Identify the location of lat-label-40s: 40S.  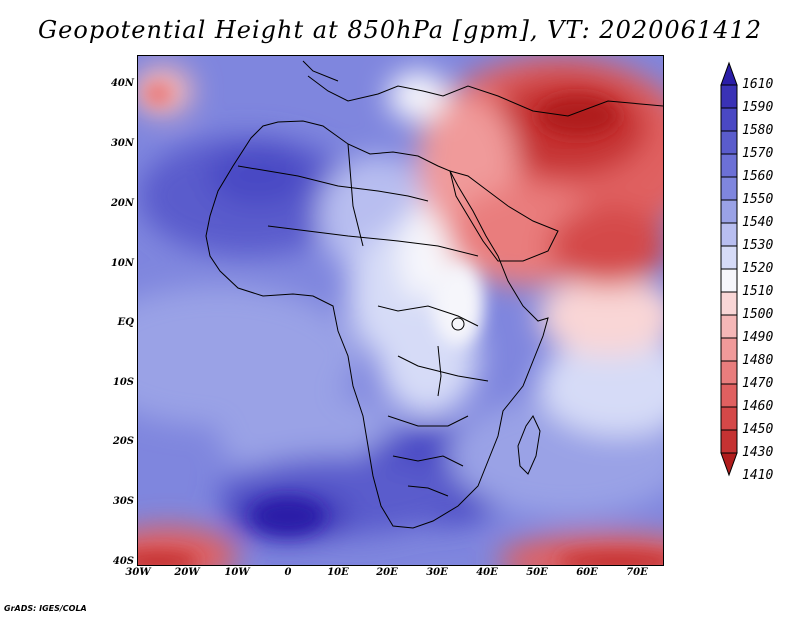
(123, 561).